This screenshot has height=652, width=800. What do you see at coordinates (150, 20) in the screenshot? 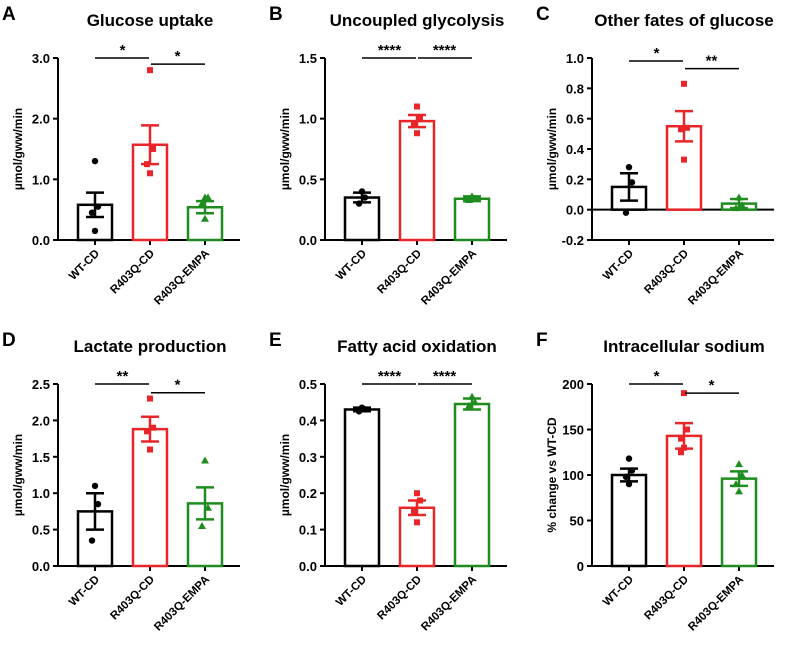
I see `chart-title: Glucose uptake` at bounding box center [150, 20].